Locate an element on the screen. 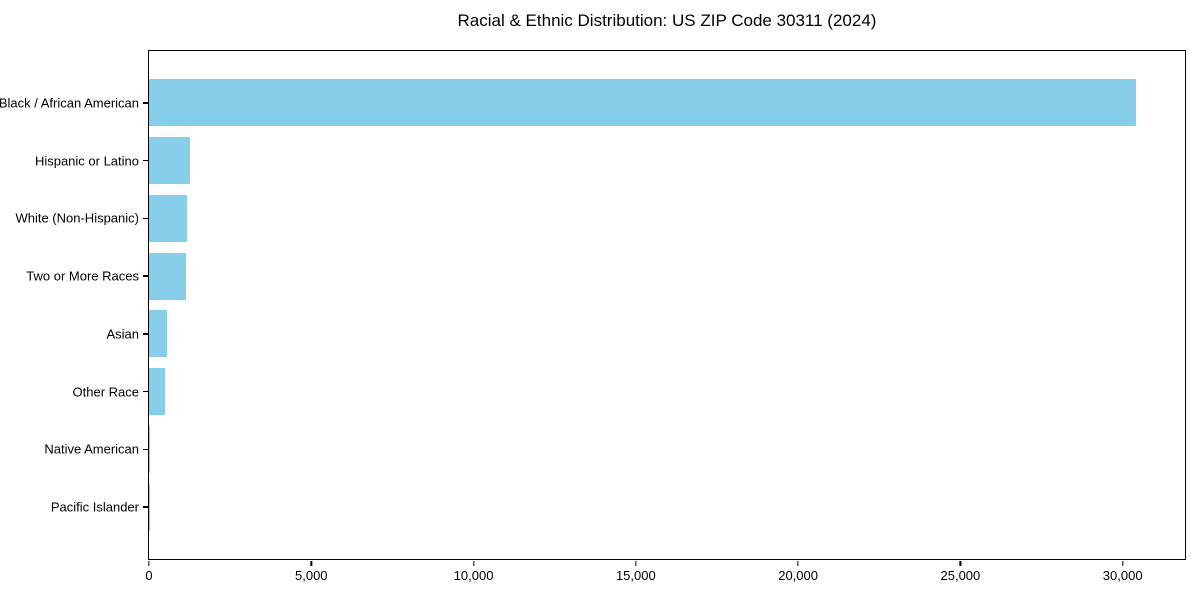 Image resolution: width=1200 pixels, height=600 pixels. bar-row: Other Race is located at coordinates (629, 392).